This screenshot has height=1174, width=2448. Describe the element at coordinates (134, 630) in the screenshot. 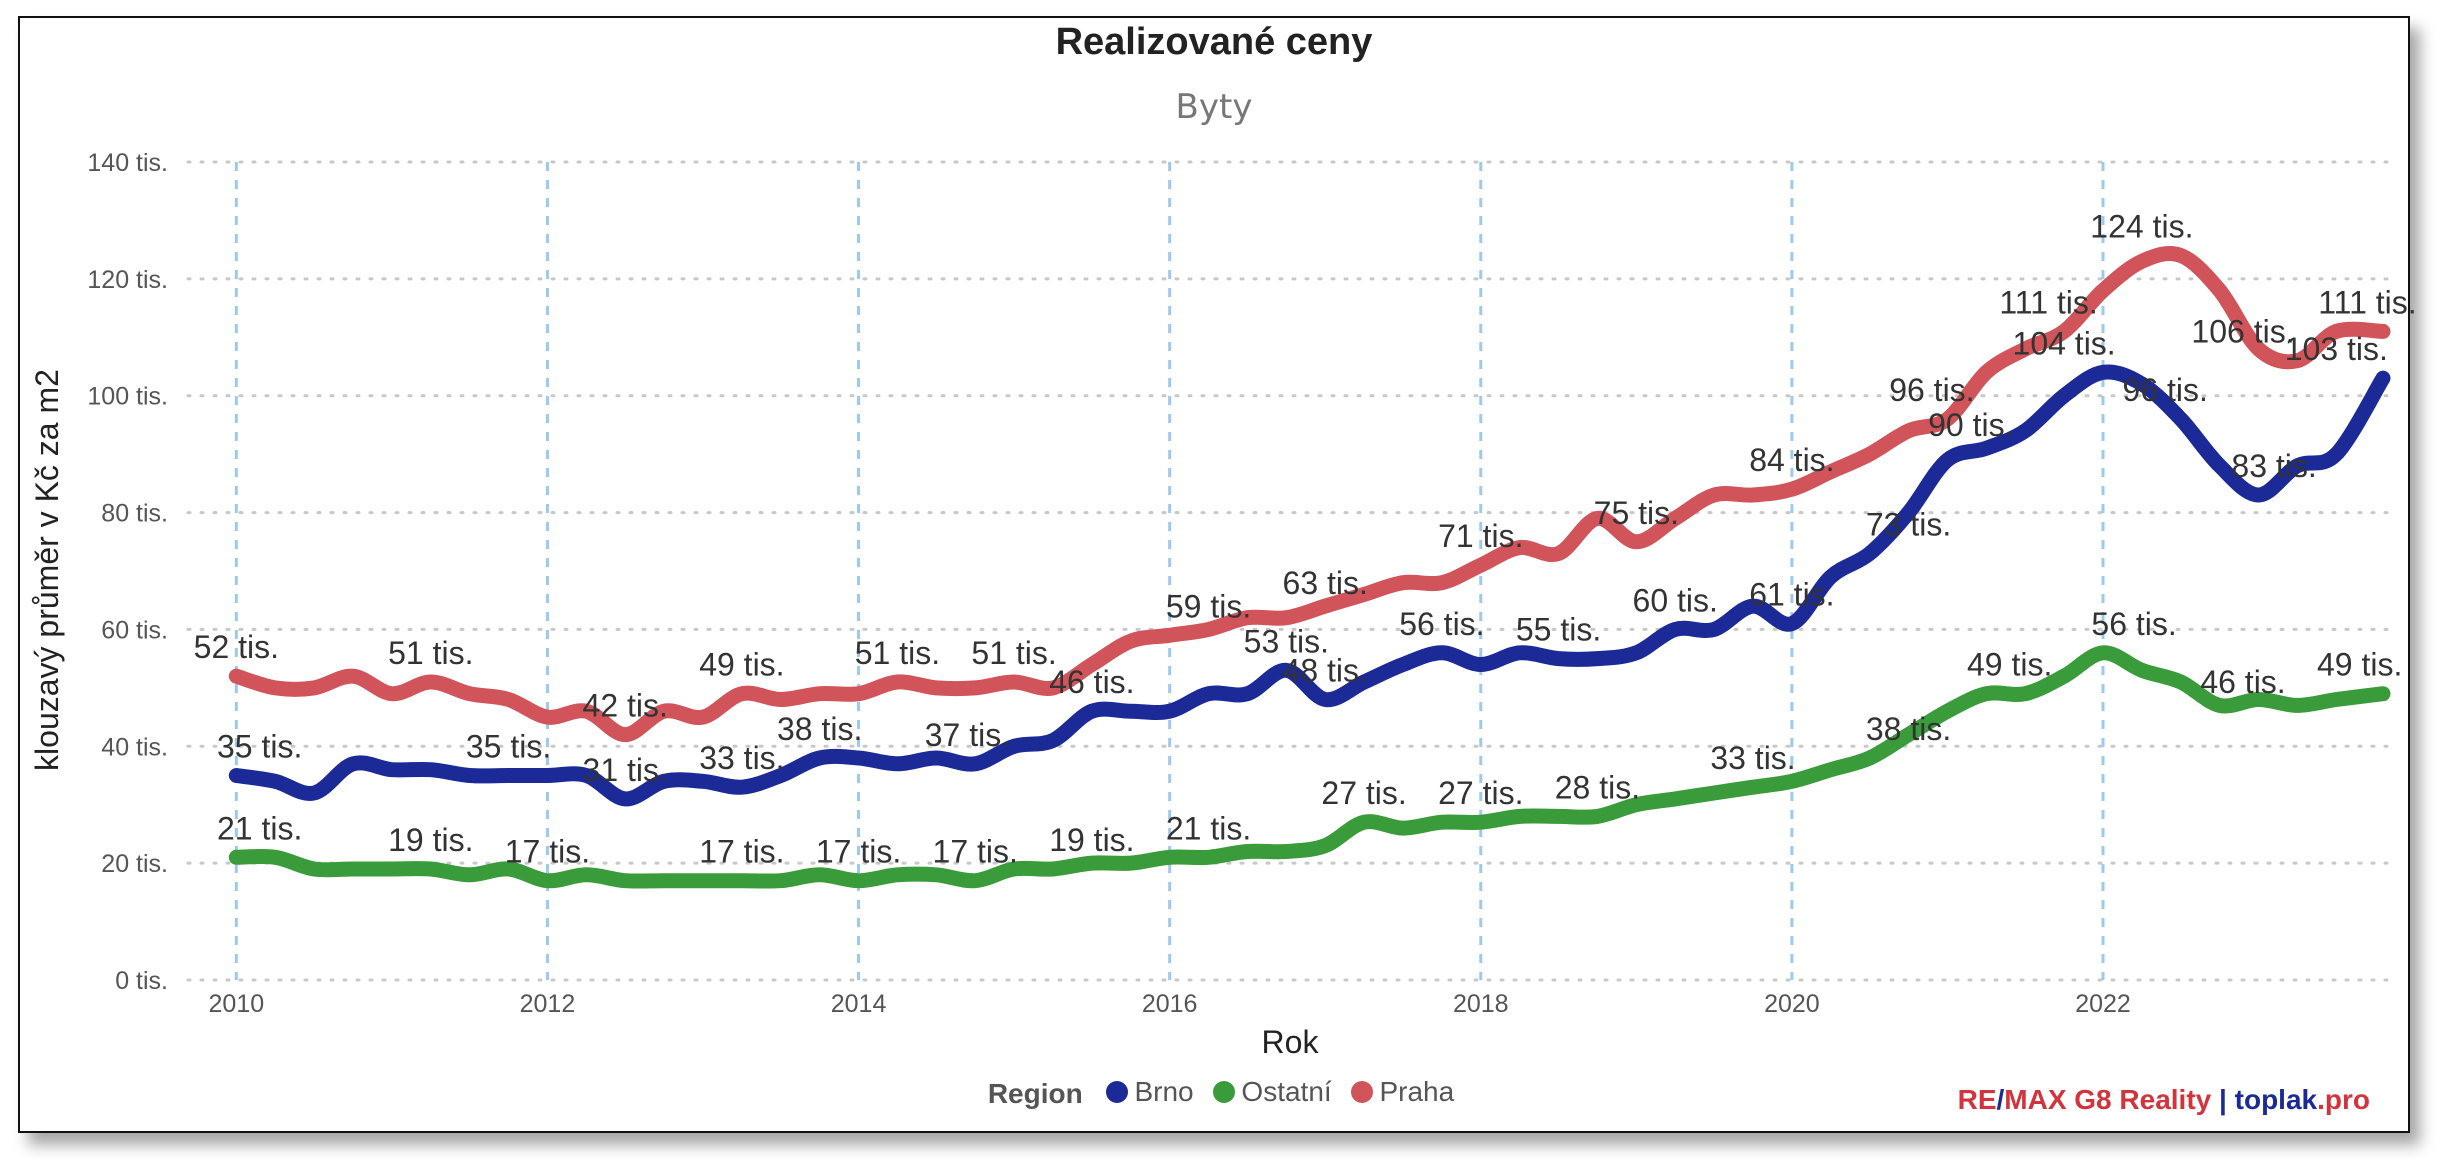

I see `y-tick-label: 60 tis.` at that location.